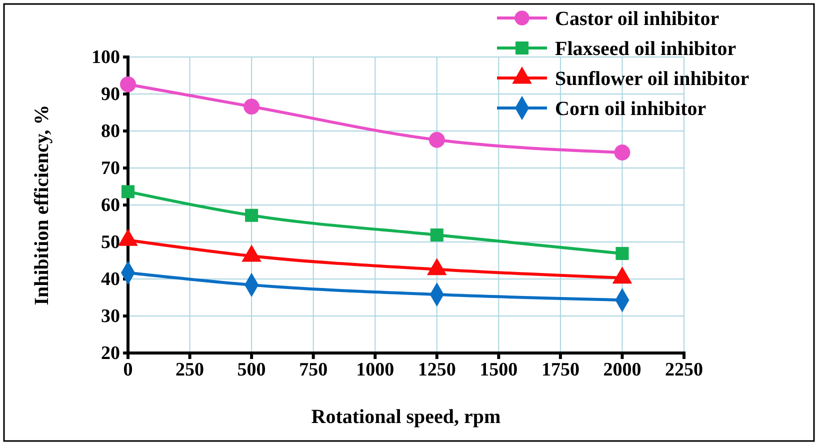 This screenshot has width=818, height=445. Describe the element at coordinates (110, 279) in the screenshot. I see `y-tick-label: 40` at that location.